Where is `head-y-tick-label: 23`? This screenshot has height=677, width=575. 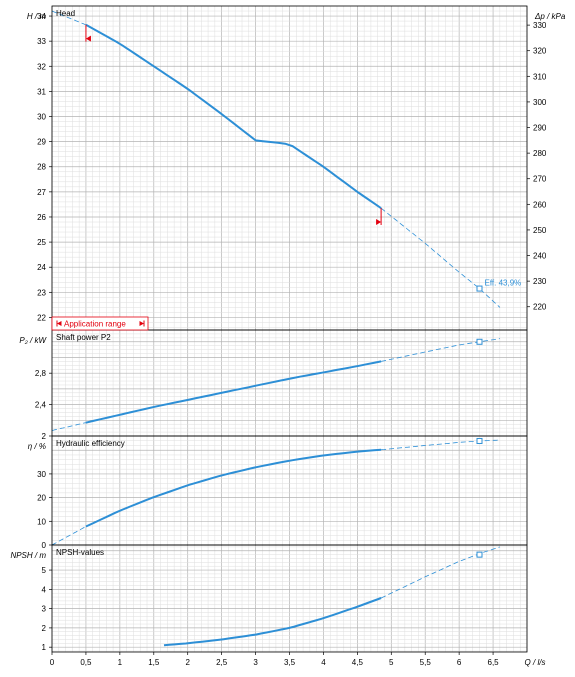
head-y-tick-label: 23 is located at coordinates (41, 292).